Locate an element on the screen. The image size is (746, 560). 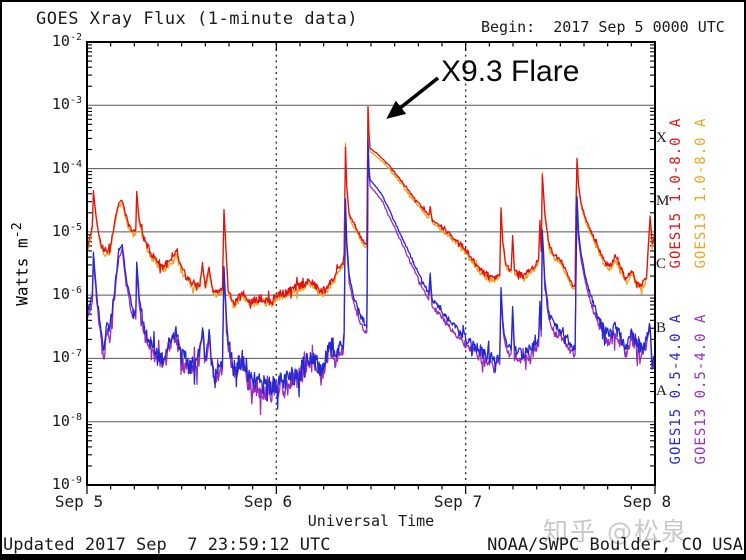
ytick-1e-4: 10-4 is located at coordinates (66, 168).